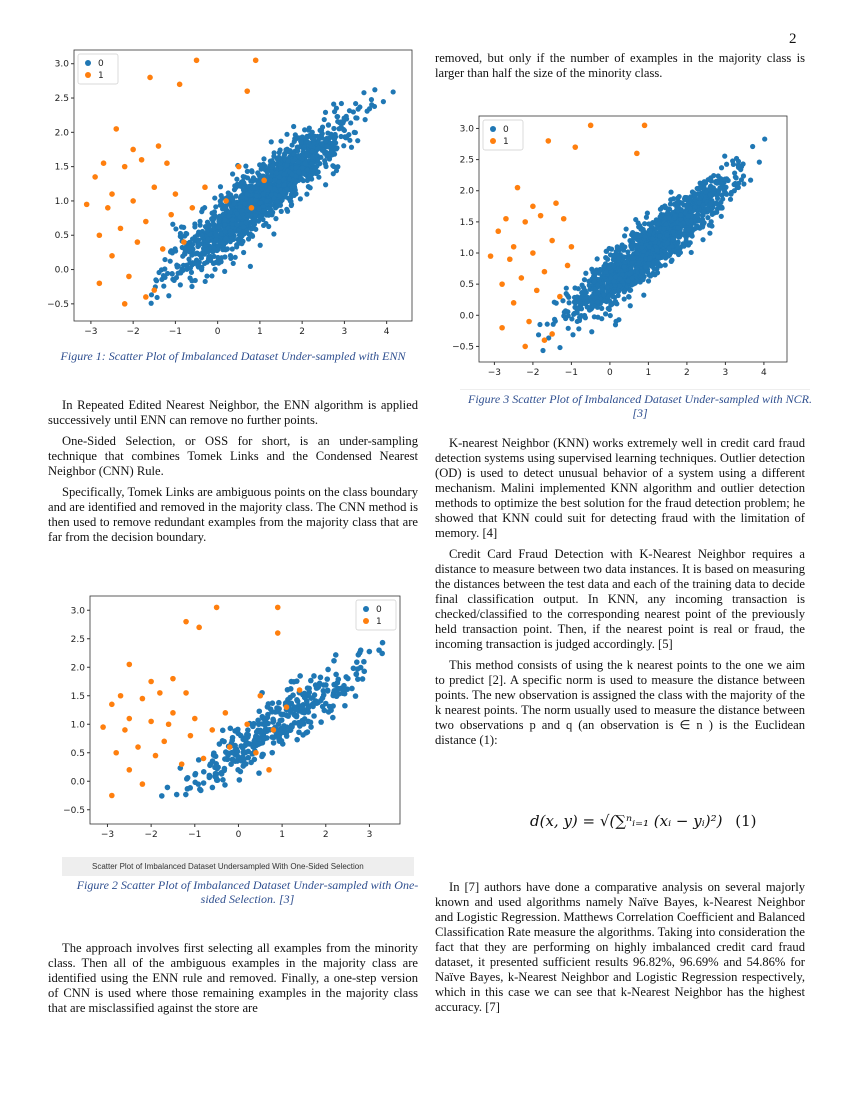  I want to click on class-0-points, so click(651, 245).